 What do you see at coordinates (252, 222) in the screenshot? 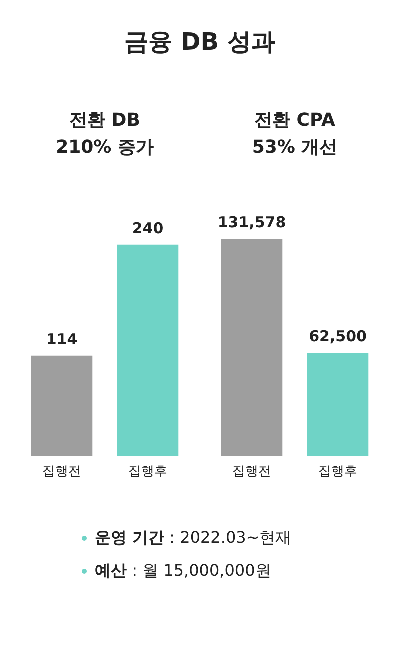
I see `data-label: 131,578` at bounding box center [252, 222].